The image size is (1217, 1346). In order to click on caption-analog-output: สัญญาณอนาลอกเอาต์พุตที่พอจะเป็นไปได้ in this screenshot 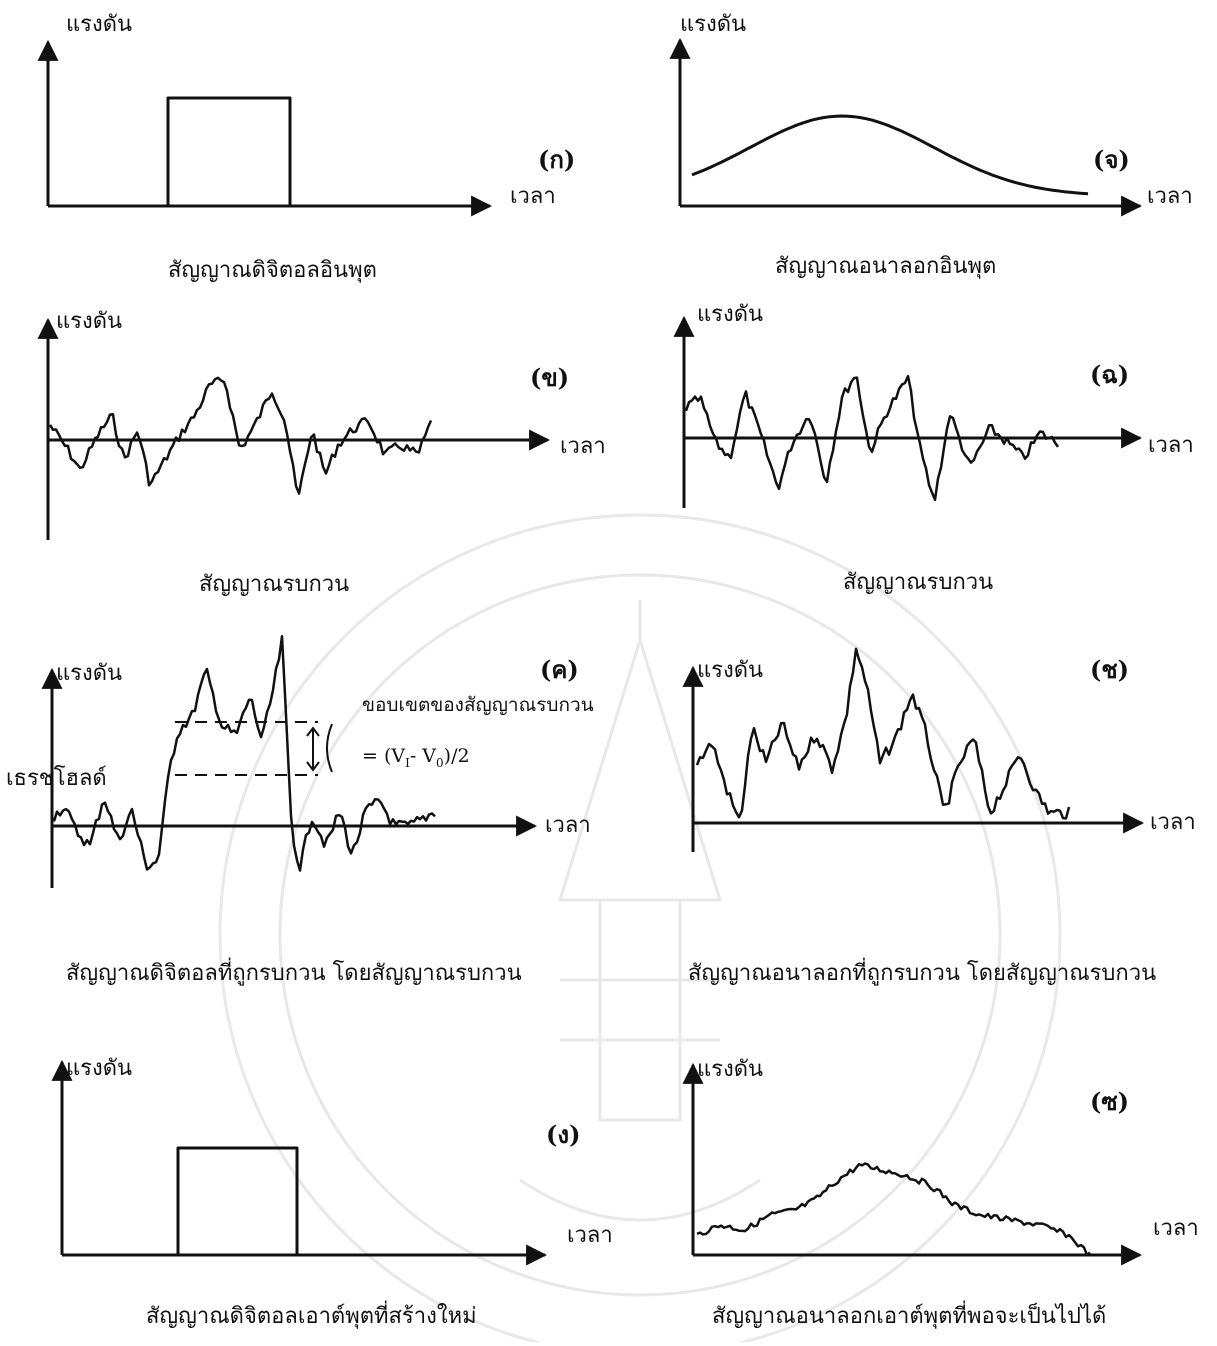, I will do `click(909, 1316)`.